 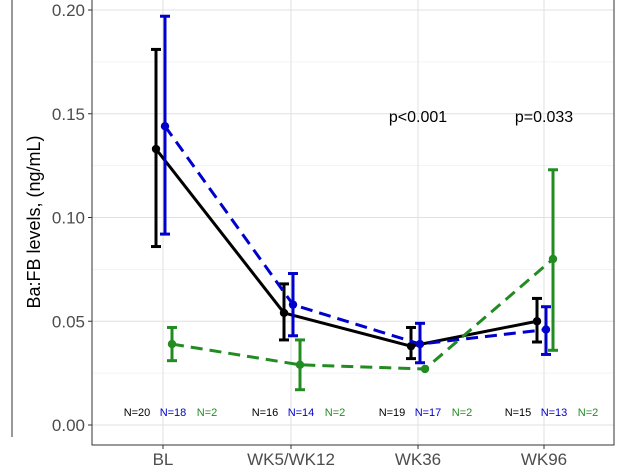 I want to click on y-tick-label: 0.05, so click(x=68, y=321).